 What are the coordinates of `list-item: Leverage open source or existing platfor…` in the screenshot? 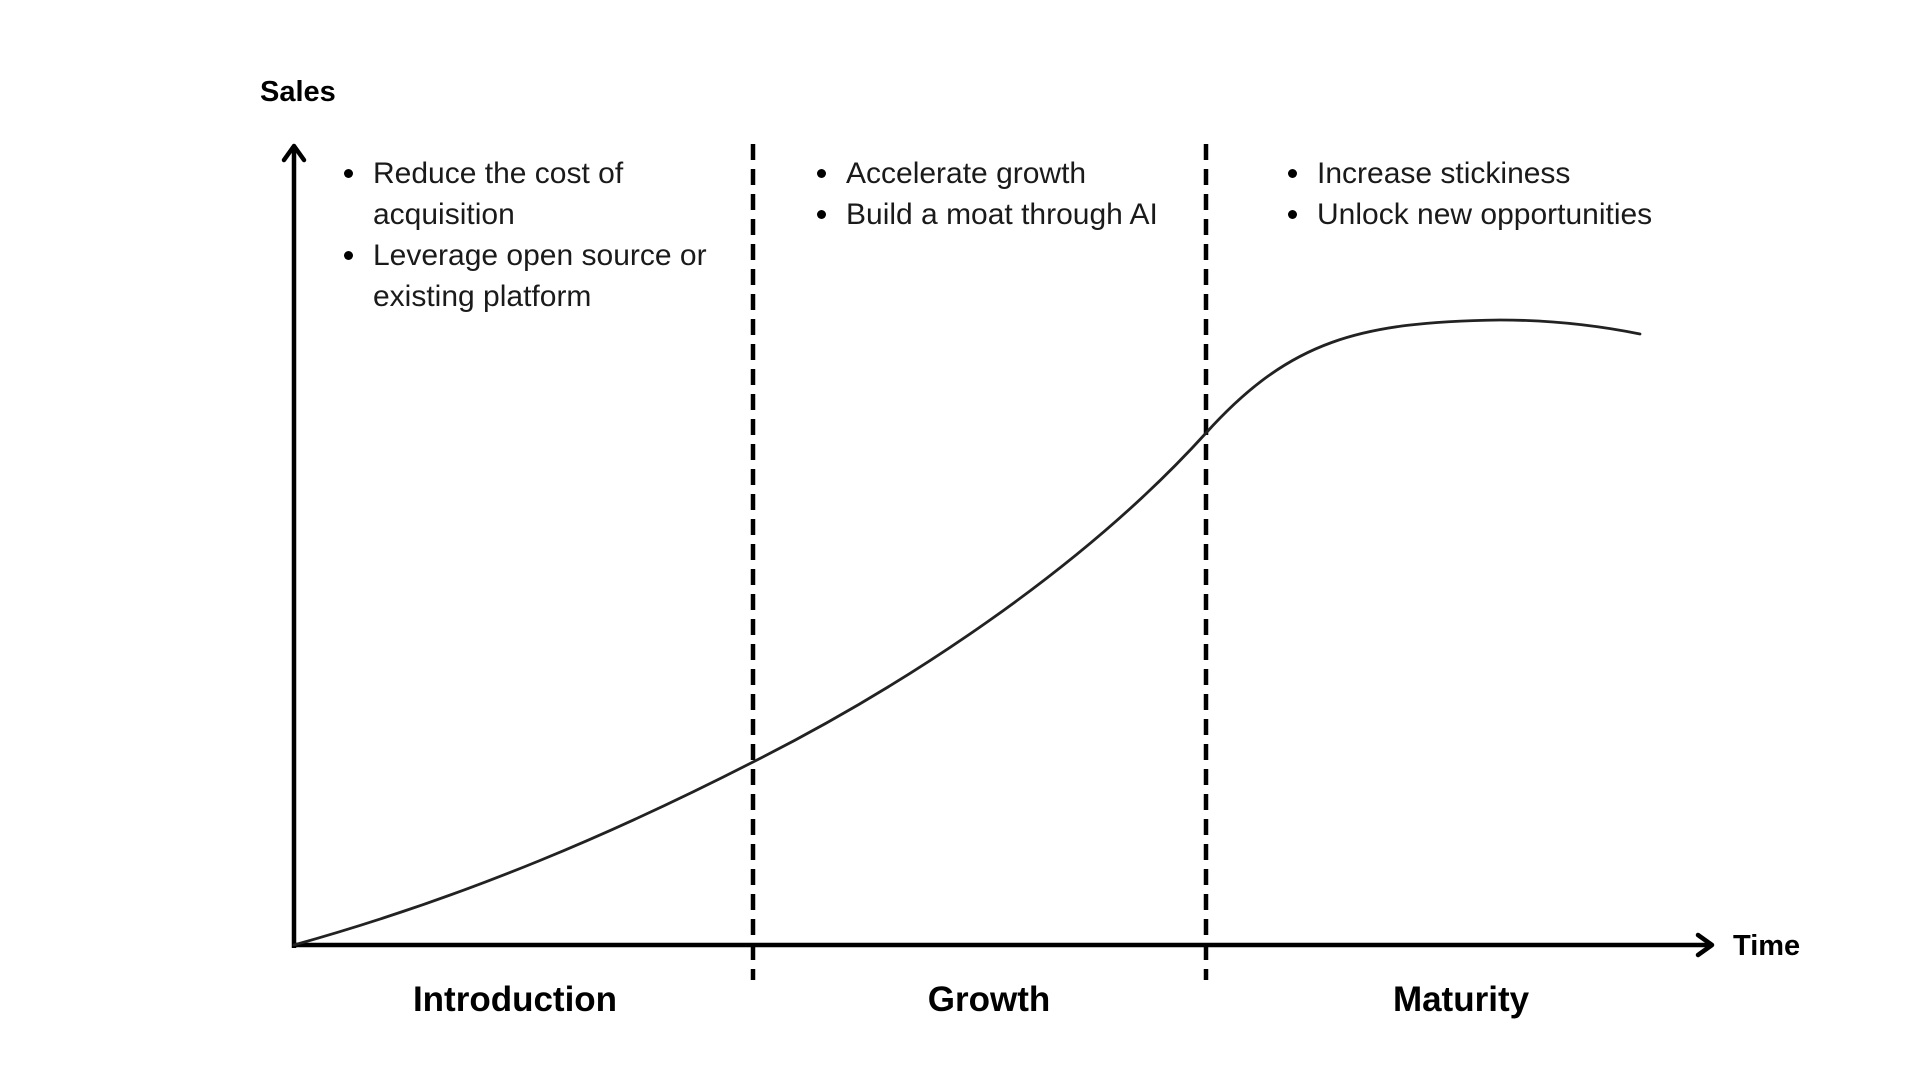 It's located at (529, 276).